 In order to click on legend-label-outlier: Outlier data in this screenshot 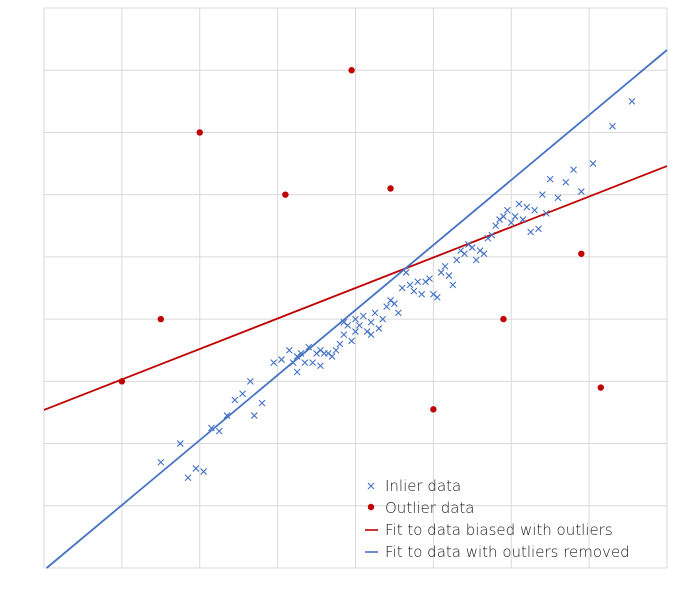, I will do `click(429, 508)`.